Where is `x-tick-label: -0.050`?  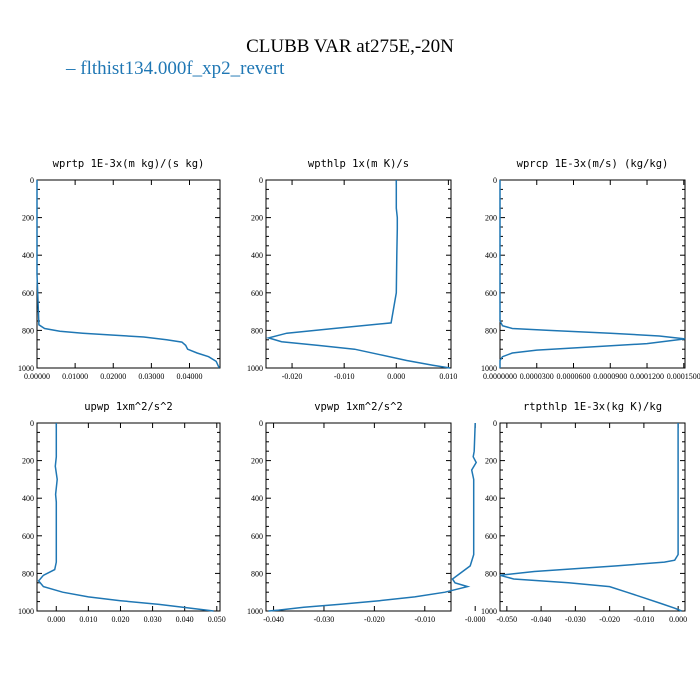 x-tick-label: -0.050 is located at coordinates (507, 619).